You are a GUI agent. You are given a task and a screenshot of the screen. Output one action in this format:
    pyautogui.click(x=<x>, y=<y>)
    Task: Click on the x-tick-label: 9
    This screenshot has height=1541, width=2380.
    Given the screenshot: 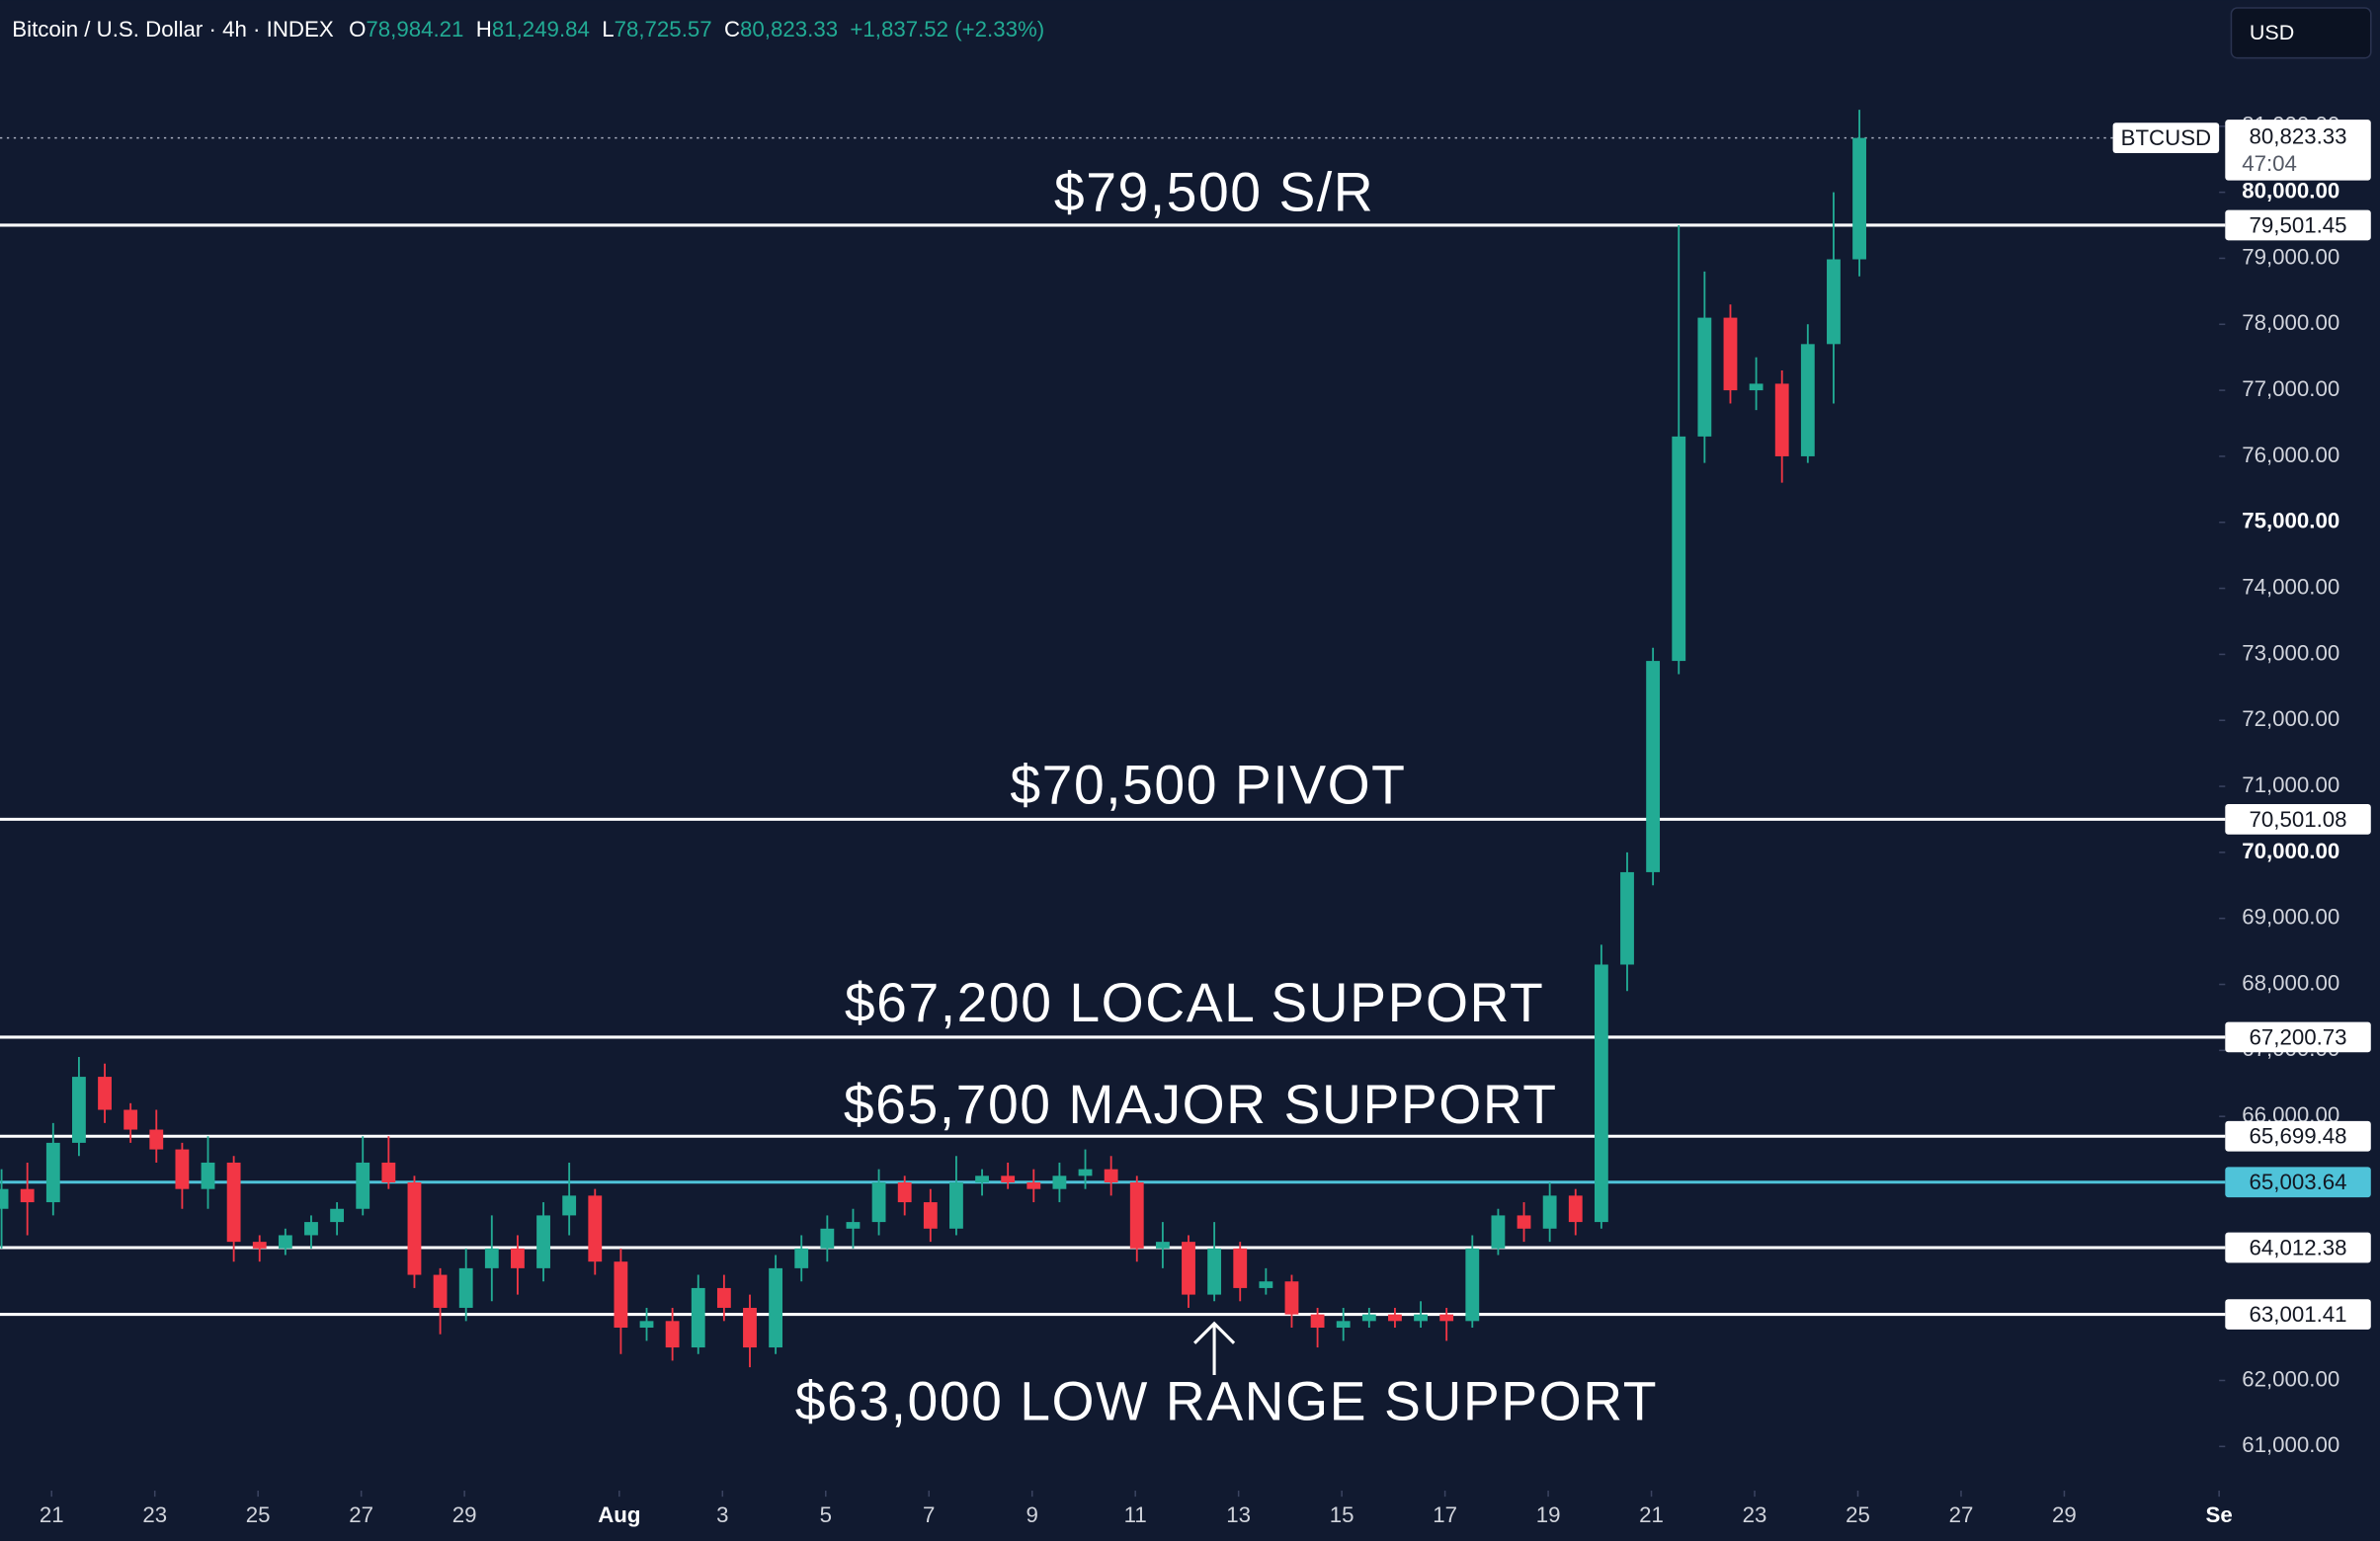 What is the action you would take?
    pyautogui.click(x=1032, y=1514)
    